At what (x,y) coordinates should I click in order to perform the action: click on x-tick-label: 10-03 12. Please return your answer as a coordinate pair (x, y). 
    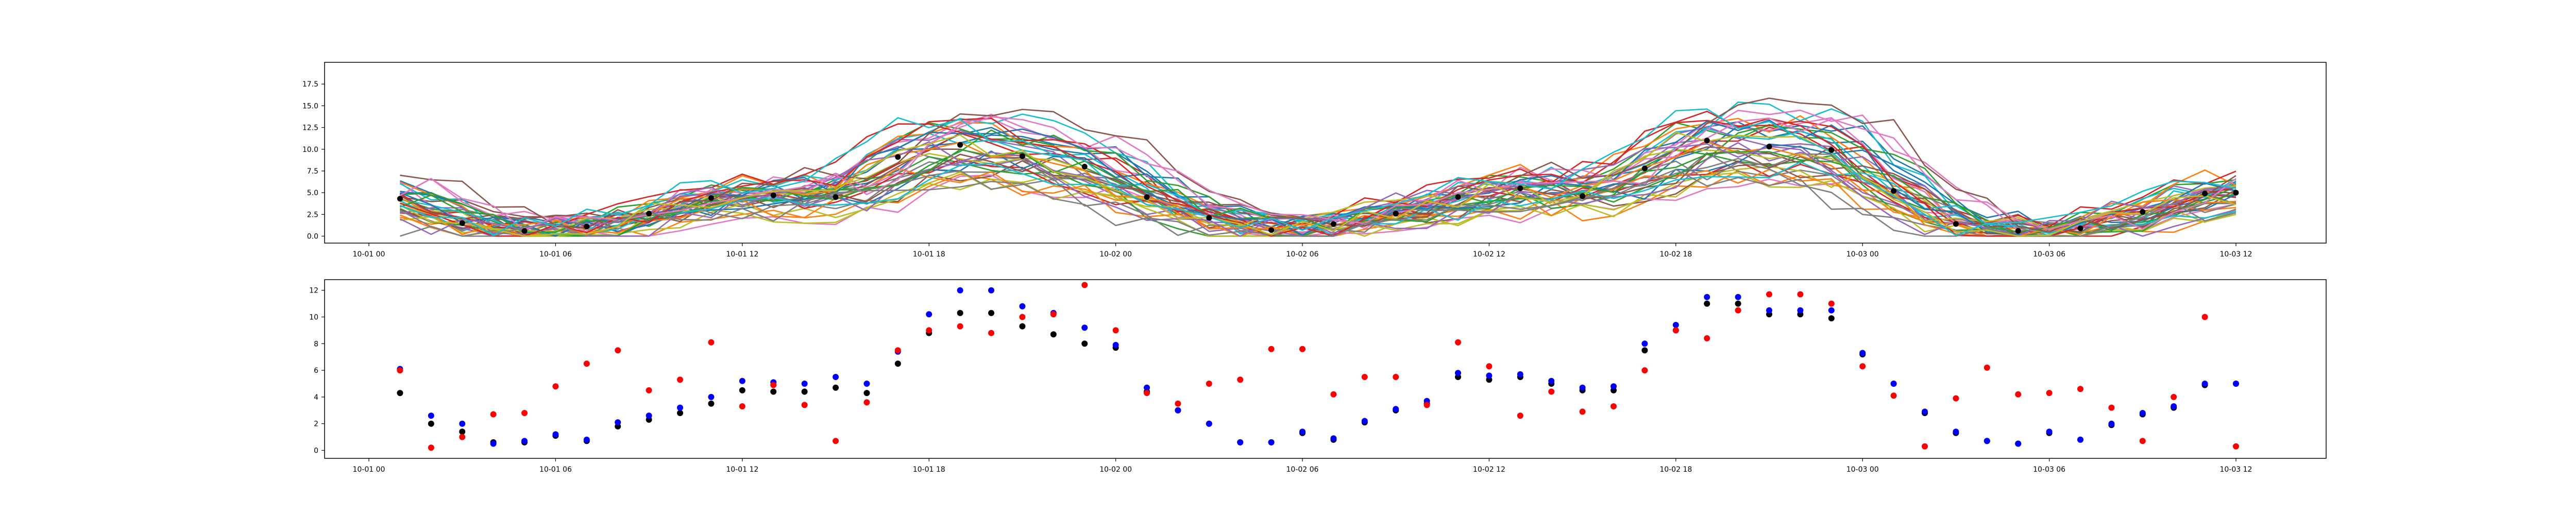
    Looking at the image, I should click on (2236, 470).